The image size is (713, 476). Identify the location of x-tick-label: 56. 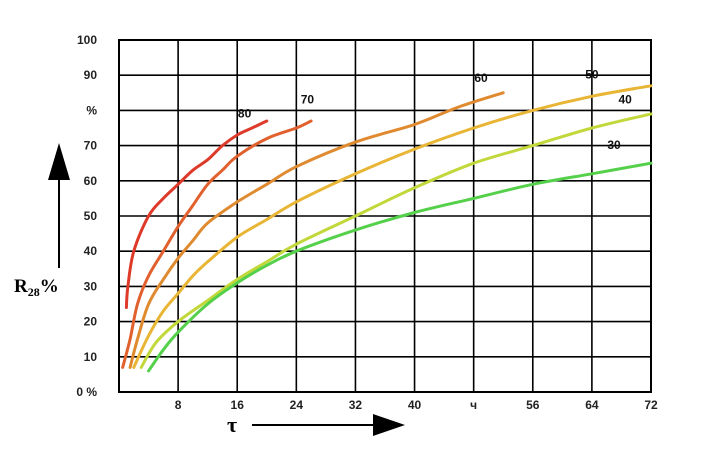
(533, 405).